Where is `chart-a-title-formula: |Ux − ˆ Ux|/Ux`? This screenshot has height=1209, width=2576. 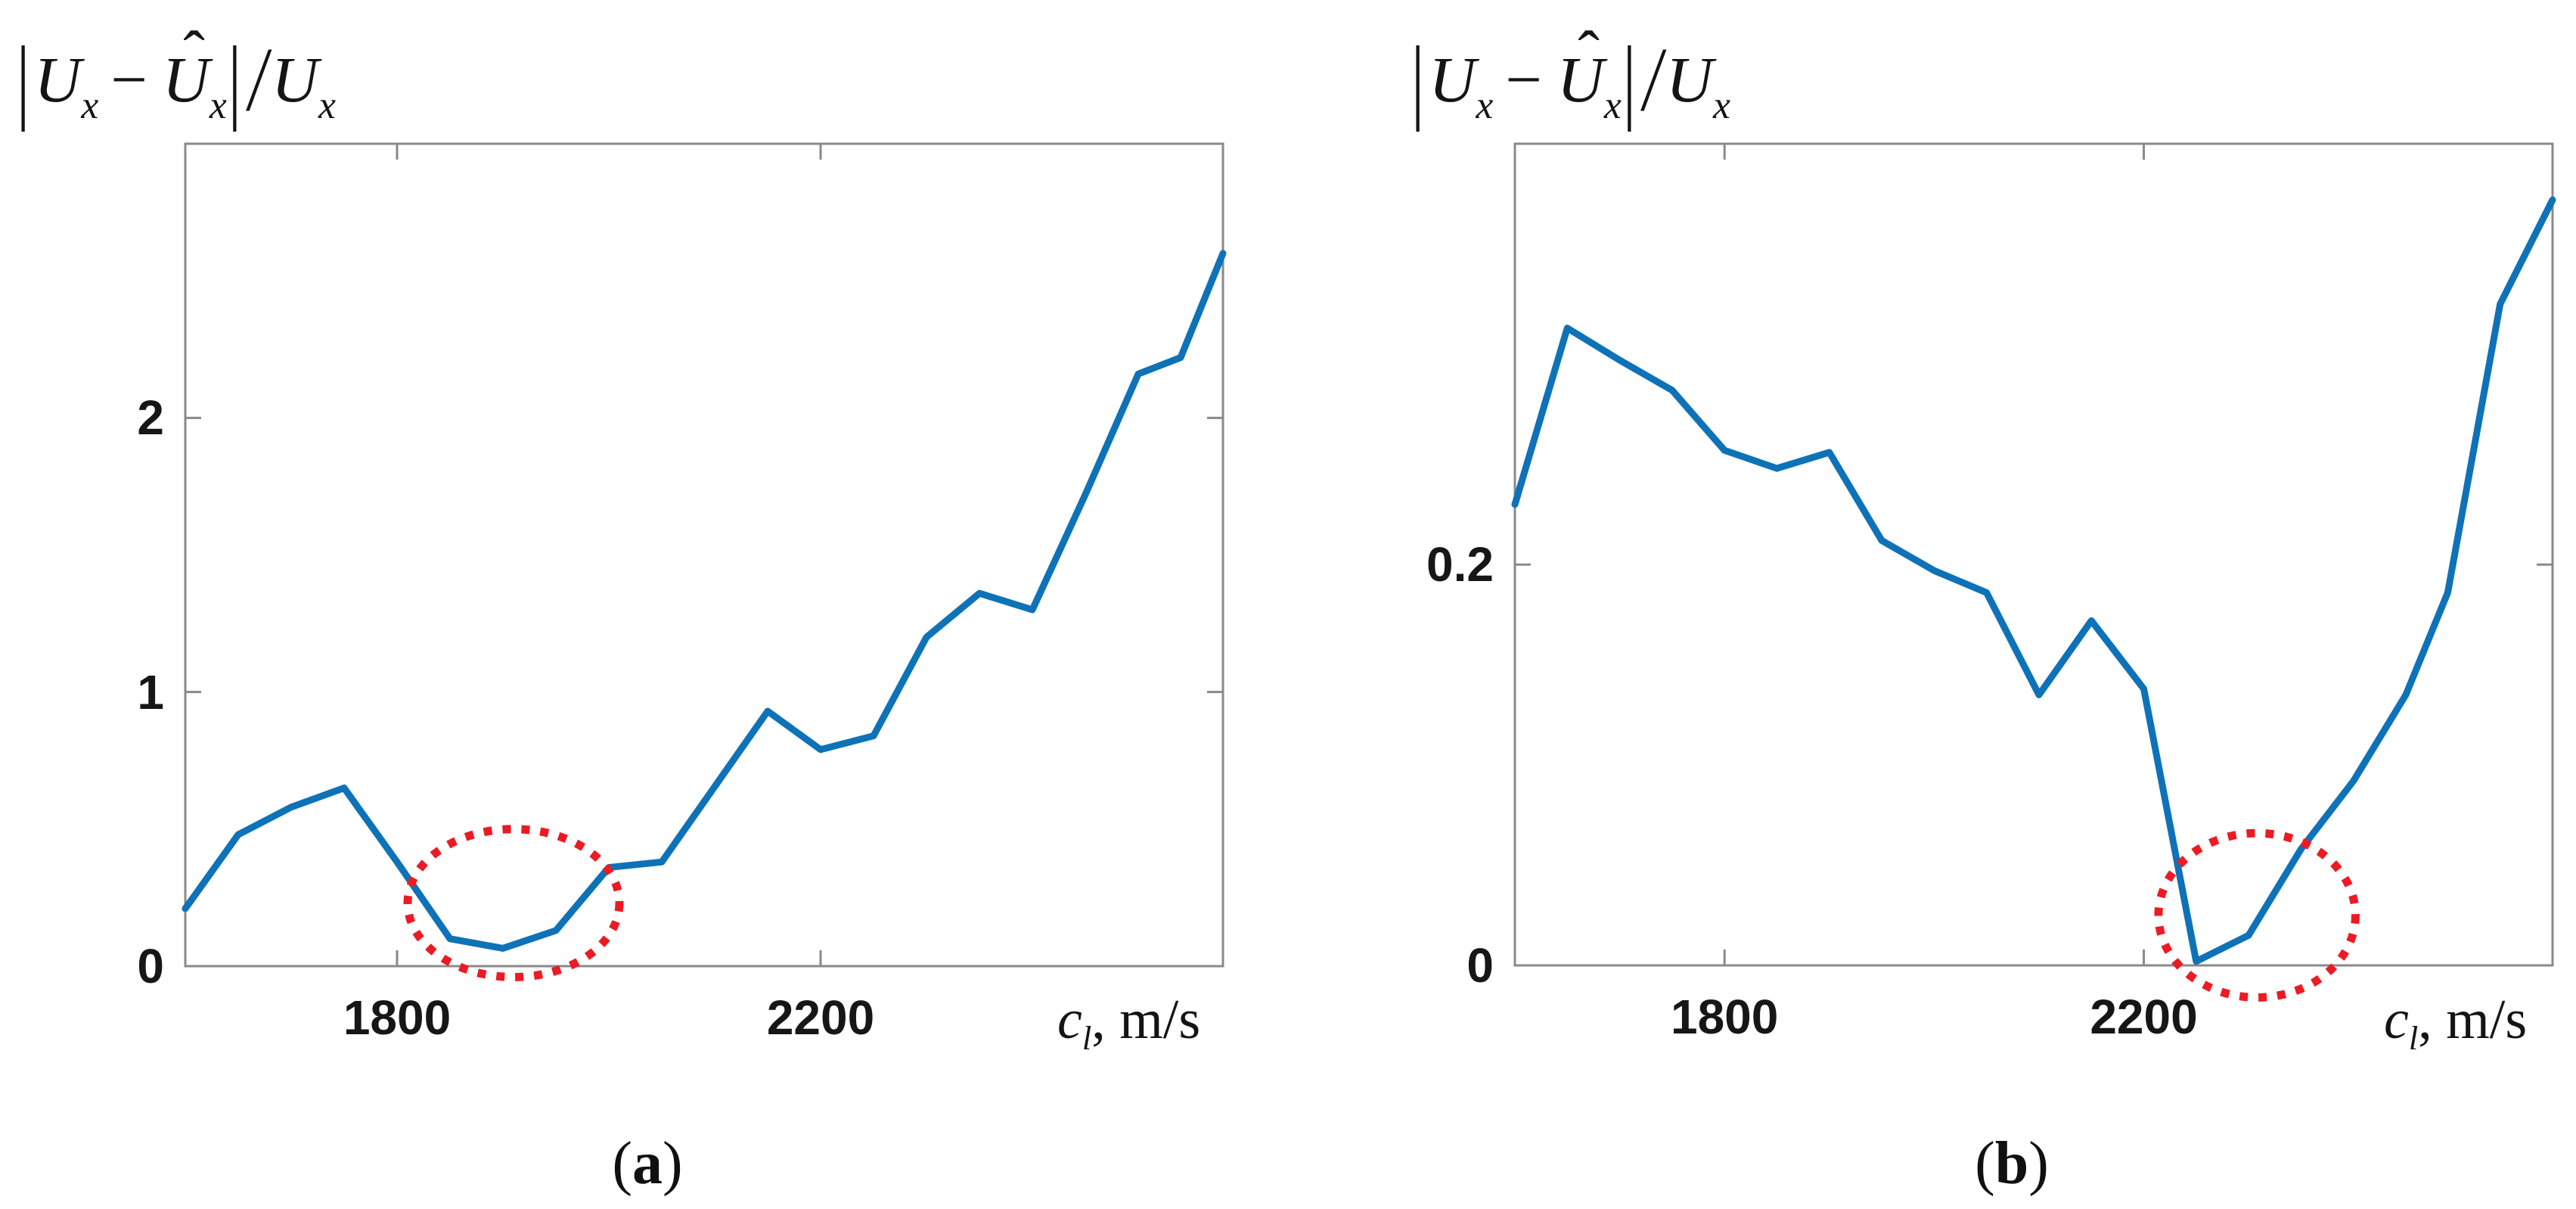
chart-a-title-formula: |Ux − ˆ Ux|/Ux is located at coordinates (177, 80).